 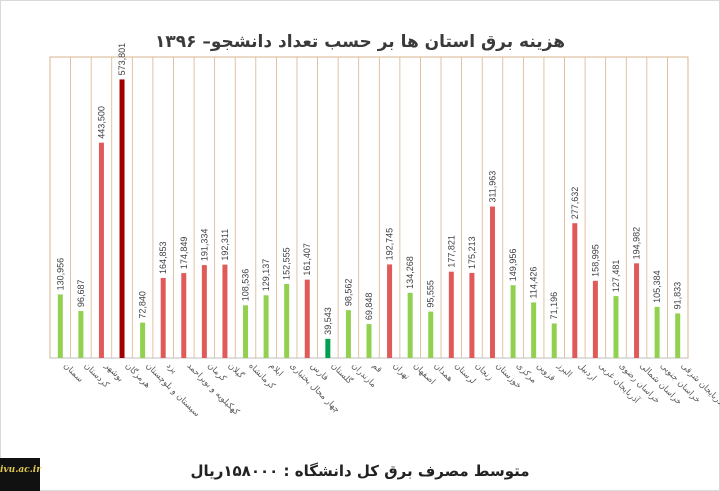 I want to click on data-label: 311,963, so click(x=492, y=187).